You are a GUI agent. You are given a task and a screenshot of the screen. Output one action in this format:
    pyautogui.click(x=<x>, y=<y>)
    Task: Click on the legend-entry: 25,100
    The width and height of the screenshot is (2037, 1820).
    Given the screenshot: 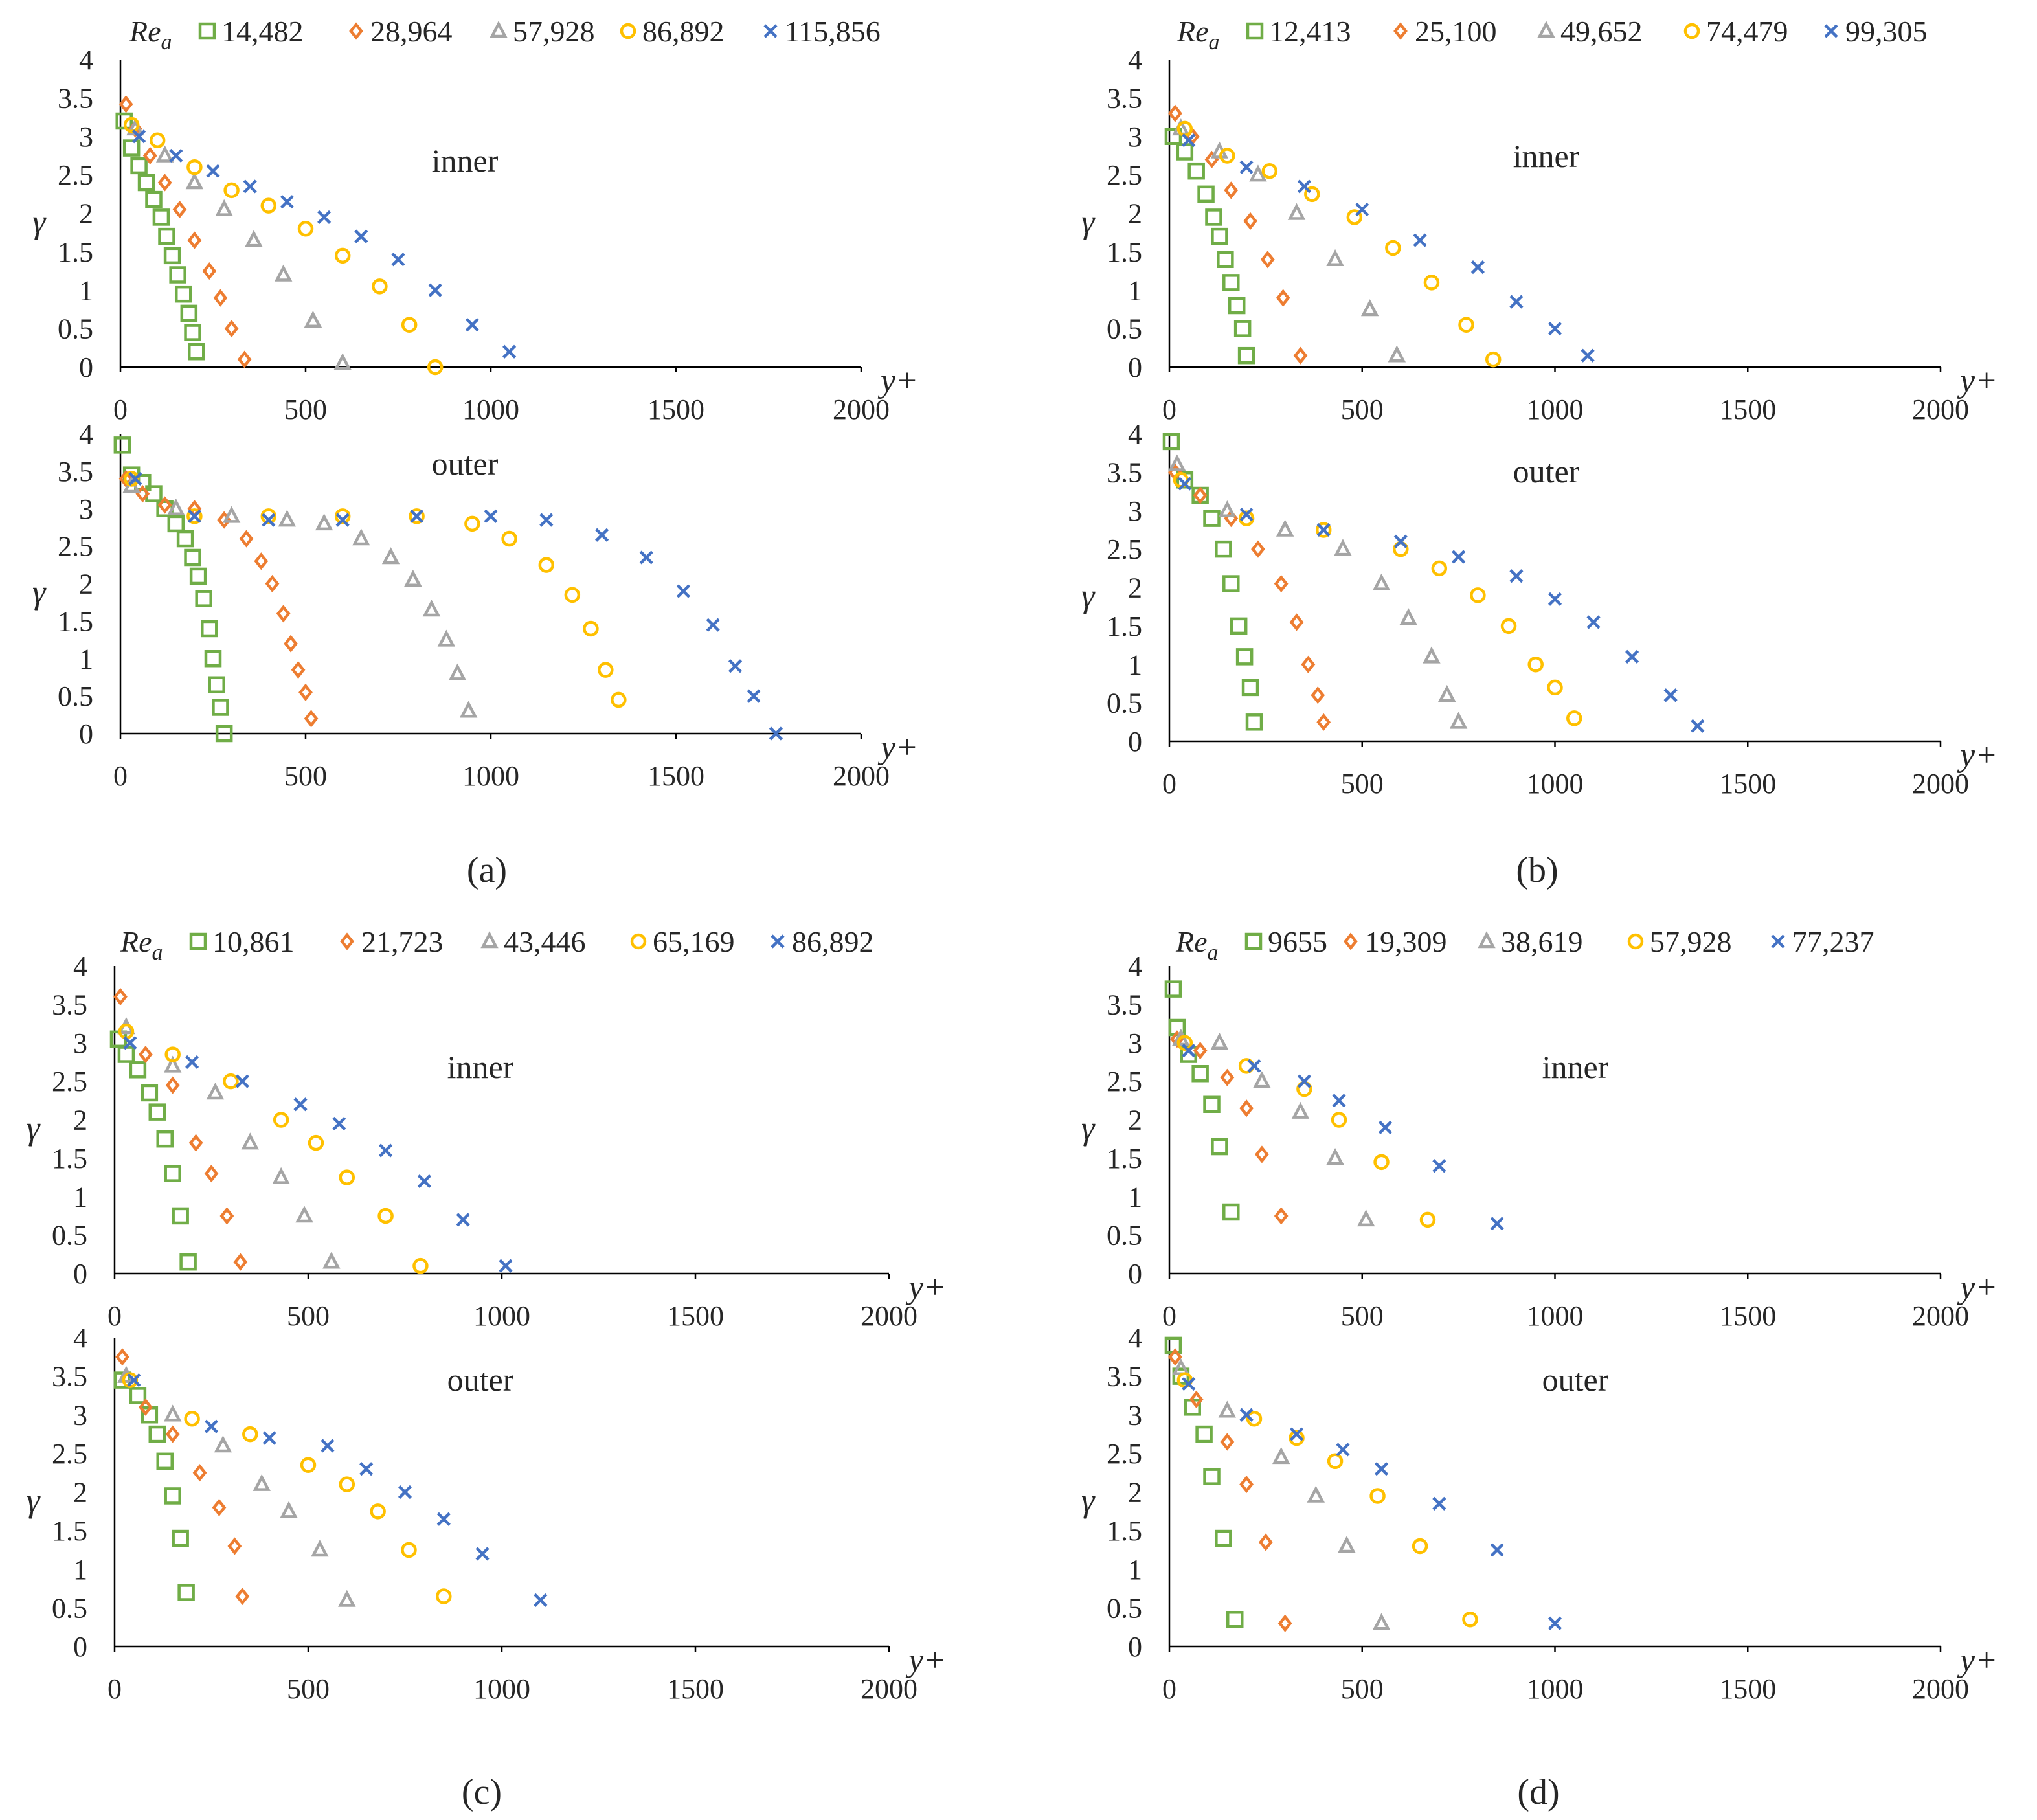 What is the action you would take?
    pyautogui.click(x=1456, y=31)
    